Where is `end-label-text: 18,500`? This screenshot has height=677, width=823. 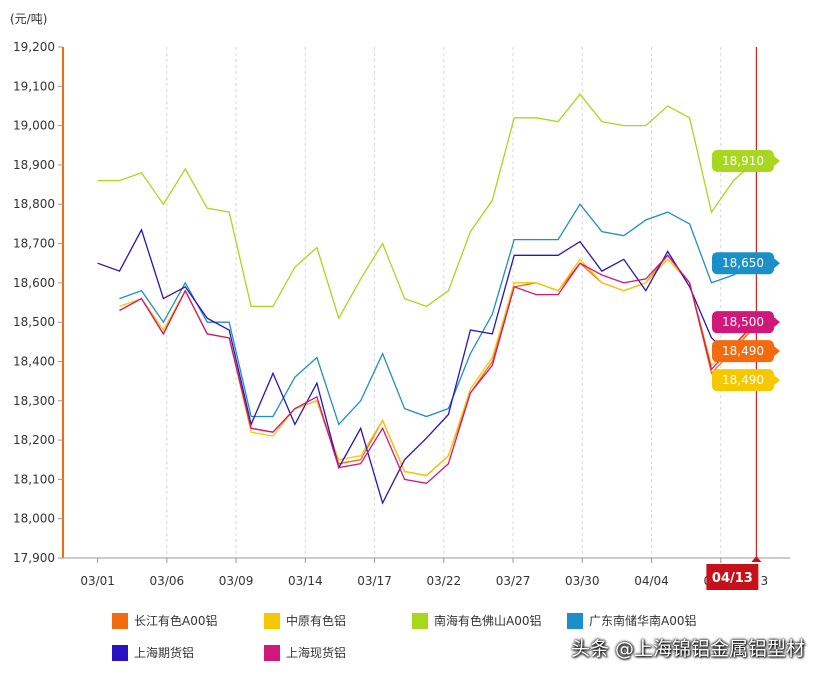 end-label-text: 18,500 is located at coordinates (743, 322).